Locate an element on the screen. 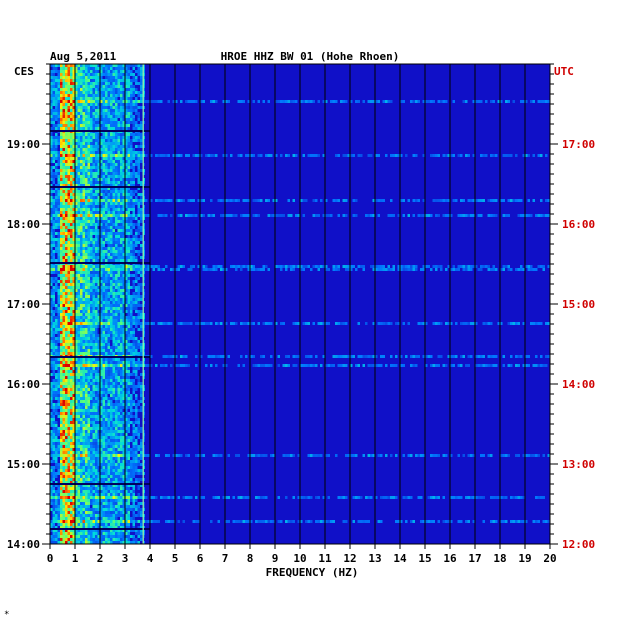 Image resolution: width=630 pixels, height=624 pixels. left-tick-label: 14:00 is located at coordinates (23, 544).